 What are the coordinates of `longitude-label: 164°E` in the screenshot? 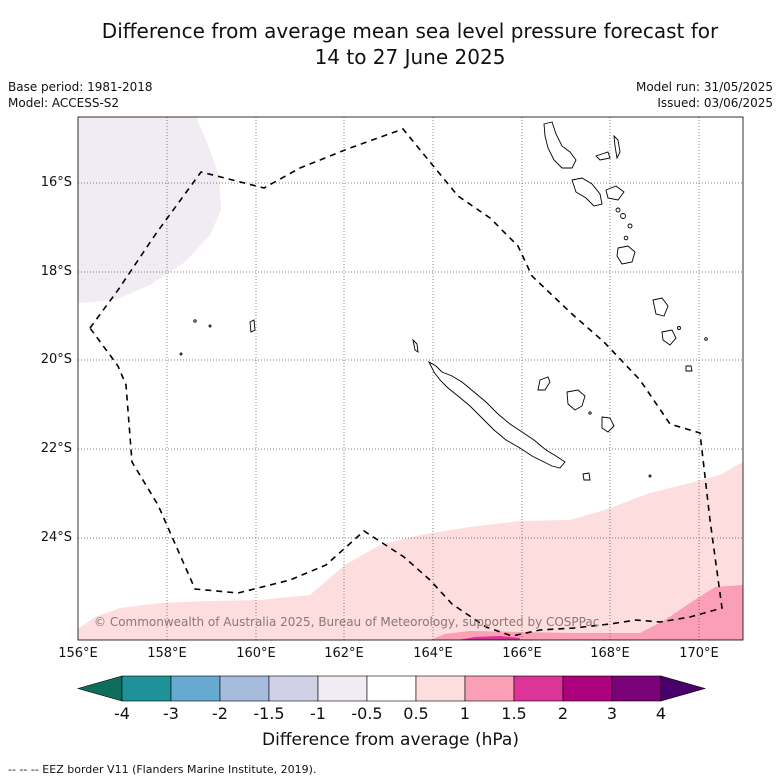 It's located at (433, 653).